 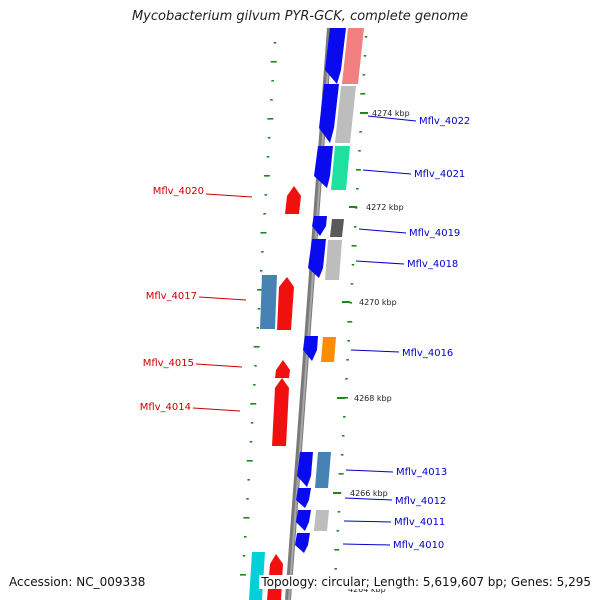 I want to click on gene-label: Mflv_4017, so click(x=171, y=296).